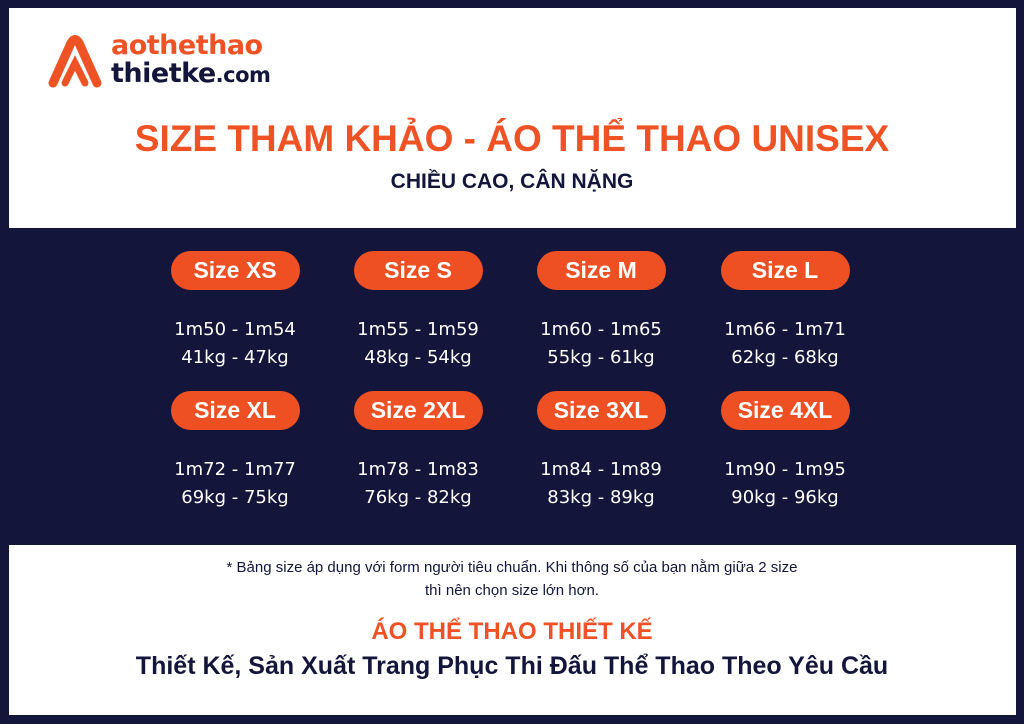 The image size is (1024, 724). Describe the element at coordinates (601, 469) in the screenshot. I see `height-range: 1m84 - 1m89` at that location.